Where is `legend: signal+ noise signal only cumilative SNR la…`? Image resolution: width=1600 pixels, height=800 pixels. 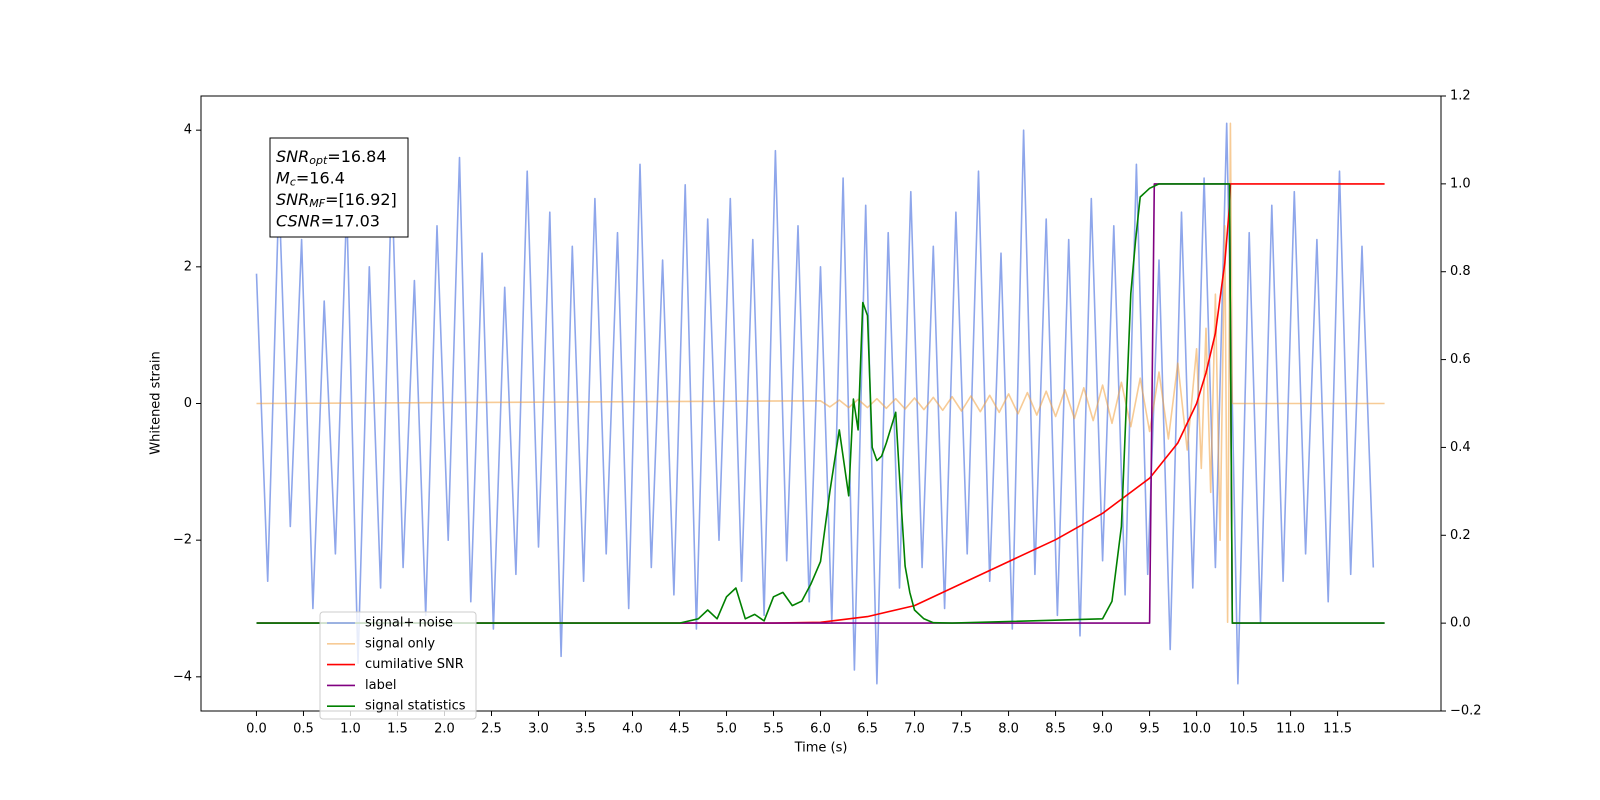 legend: signal+ noise signal only cumilative SNR la… is located at coordinates (398, 665).